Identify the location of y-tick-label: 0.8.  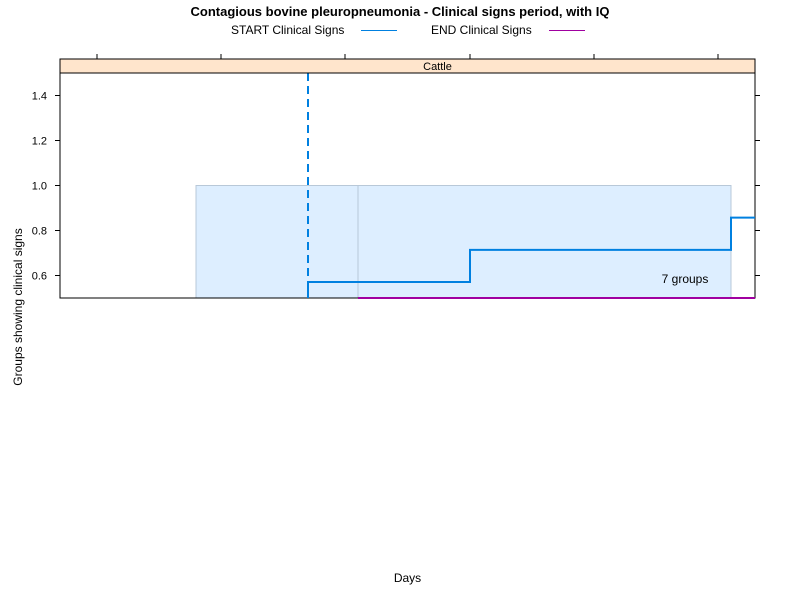
(39, 232).